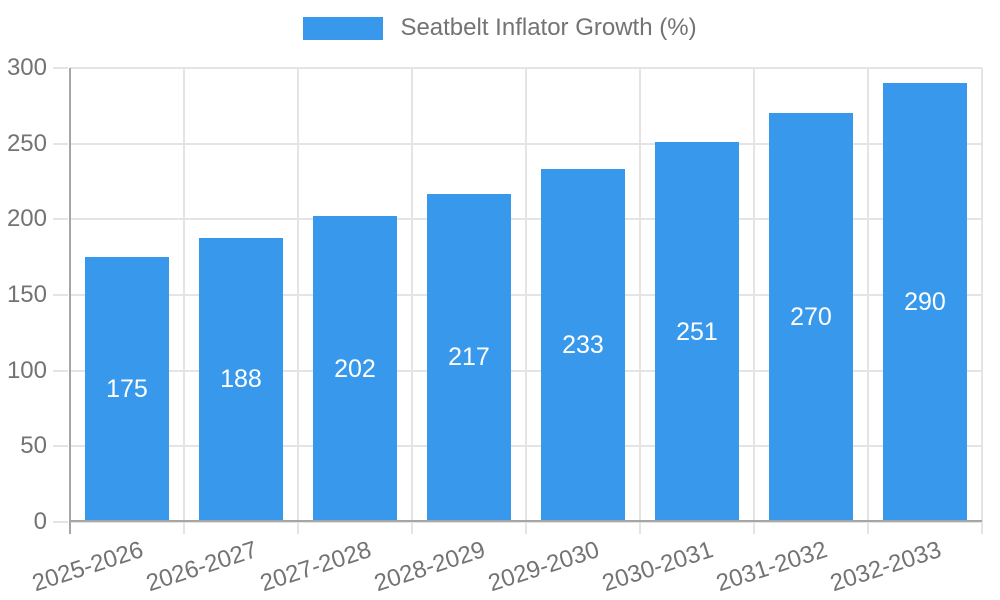 This screenshot has width=1000, height=600. I want to click on legend: Seatbelt Inflator Growth (%), so click(500, 28).